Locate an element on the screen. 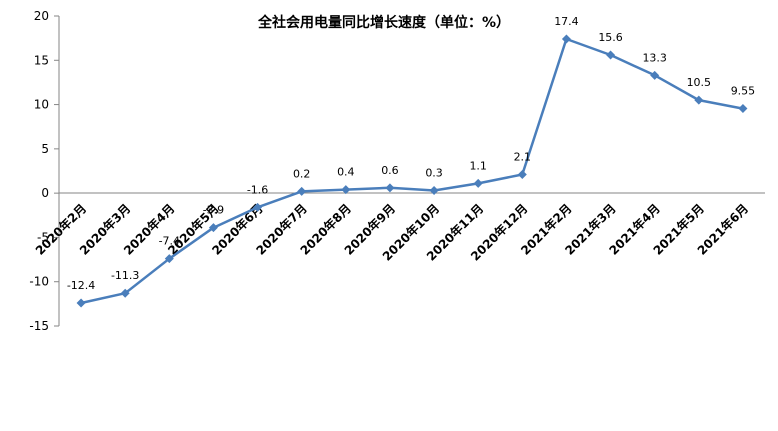  y-tick-label: 15 is located at coordinates (41, 60).